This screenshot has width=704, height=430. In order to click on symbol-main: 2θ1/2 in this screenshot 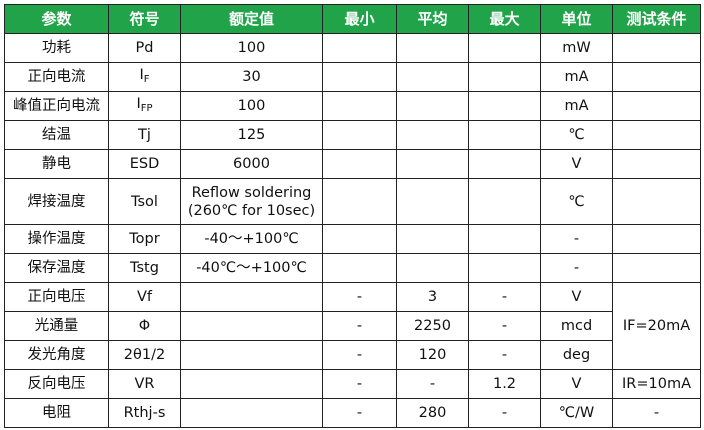, I will do `click(144, 355)`.